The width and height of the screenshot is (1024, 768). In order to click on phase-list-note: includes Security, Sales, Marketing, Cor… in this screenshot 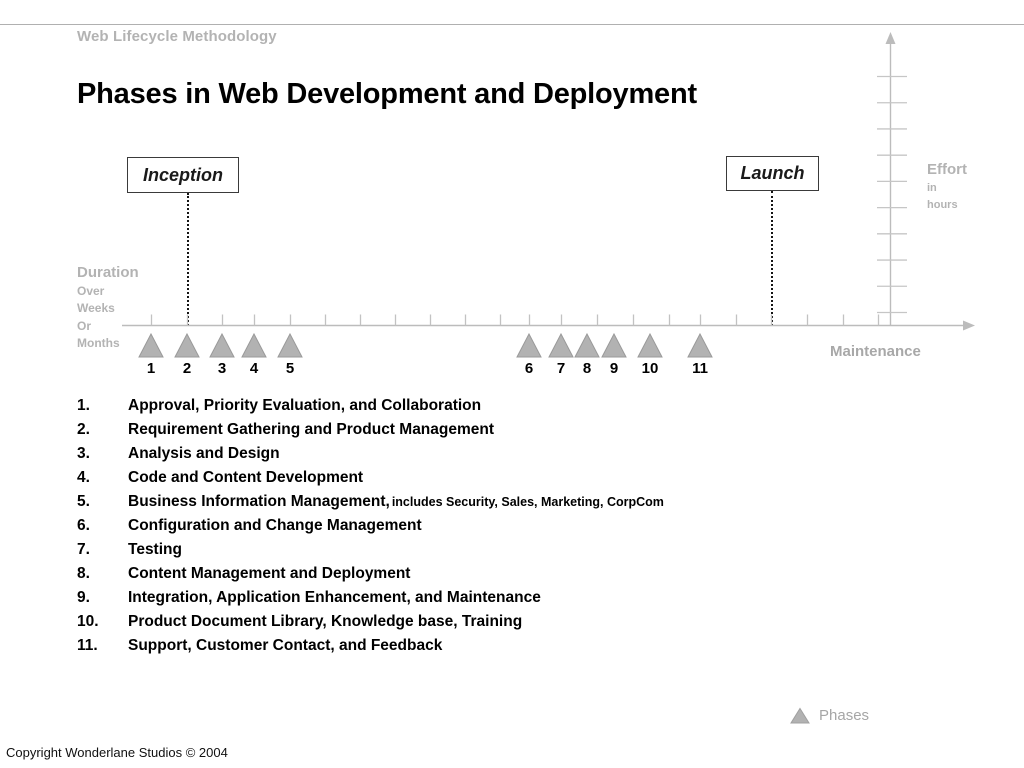, I will do `click(527, 502)`.